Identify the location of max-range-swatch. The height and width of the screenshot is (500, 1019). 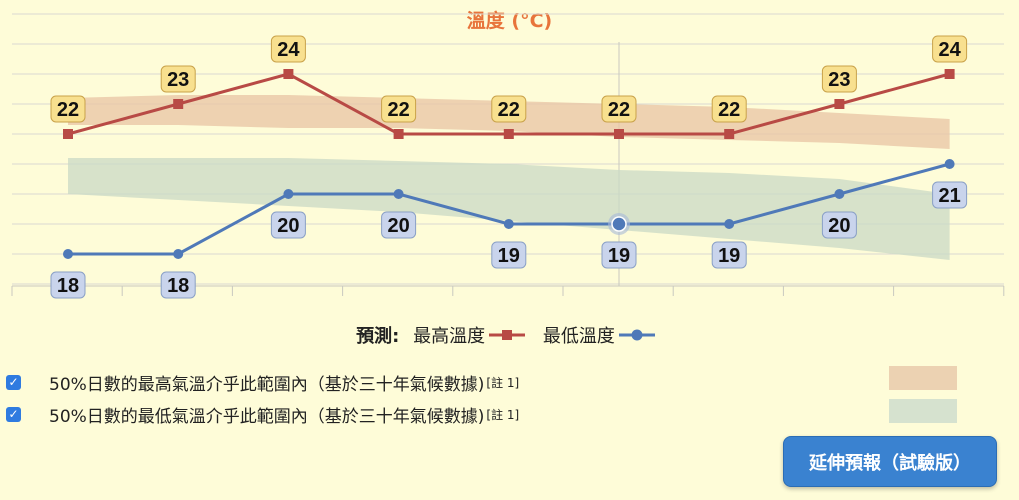
(923, 378).